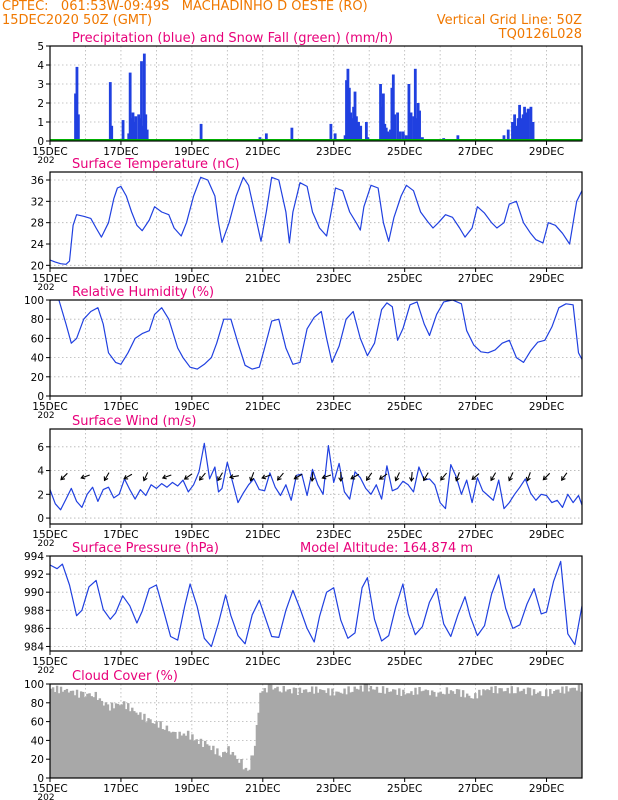  Describe the element at coordinates (40, 448) in the screenshot. I see `y-tick-label: 6` at that location.